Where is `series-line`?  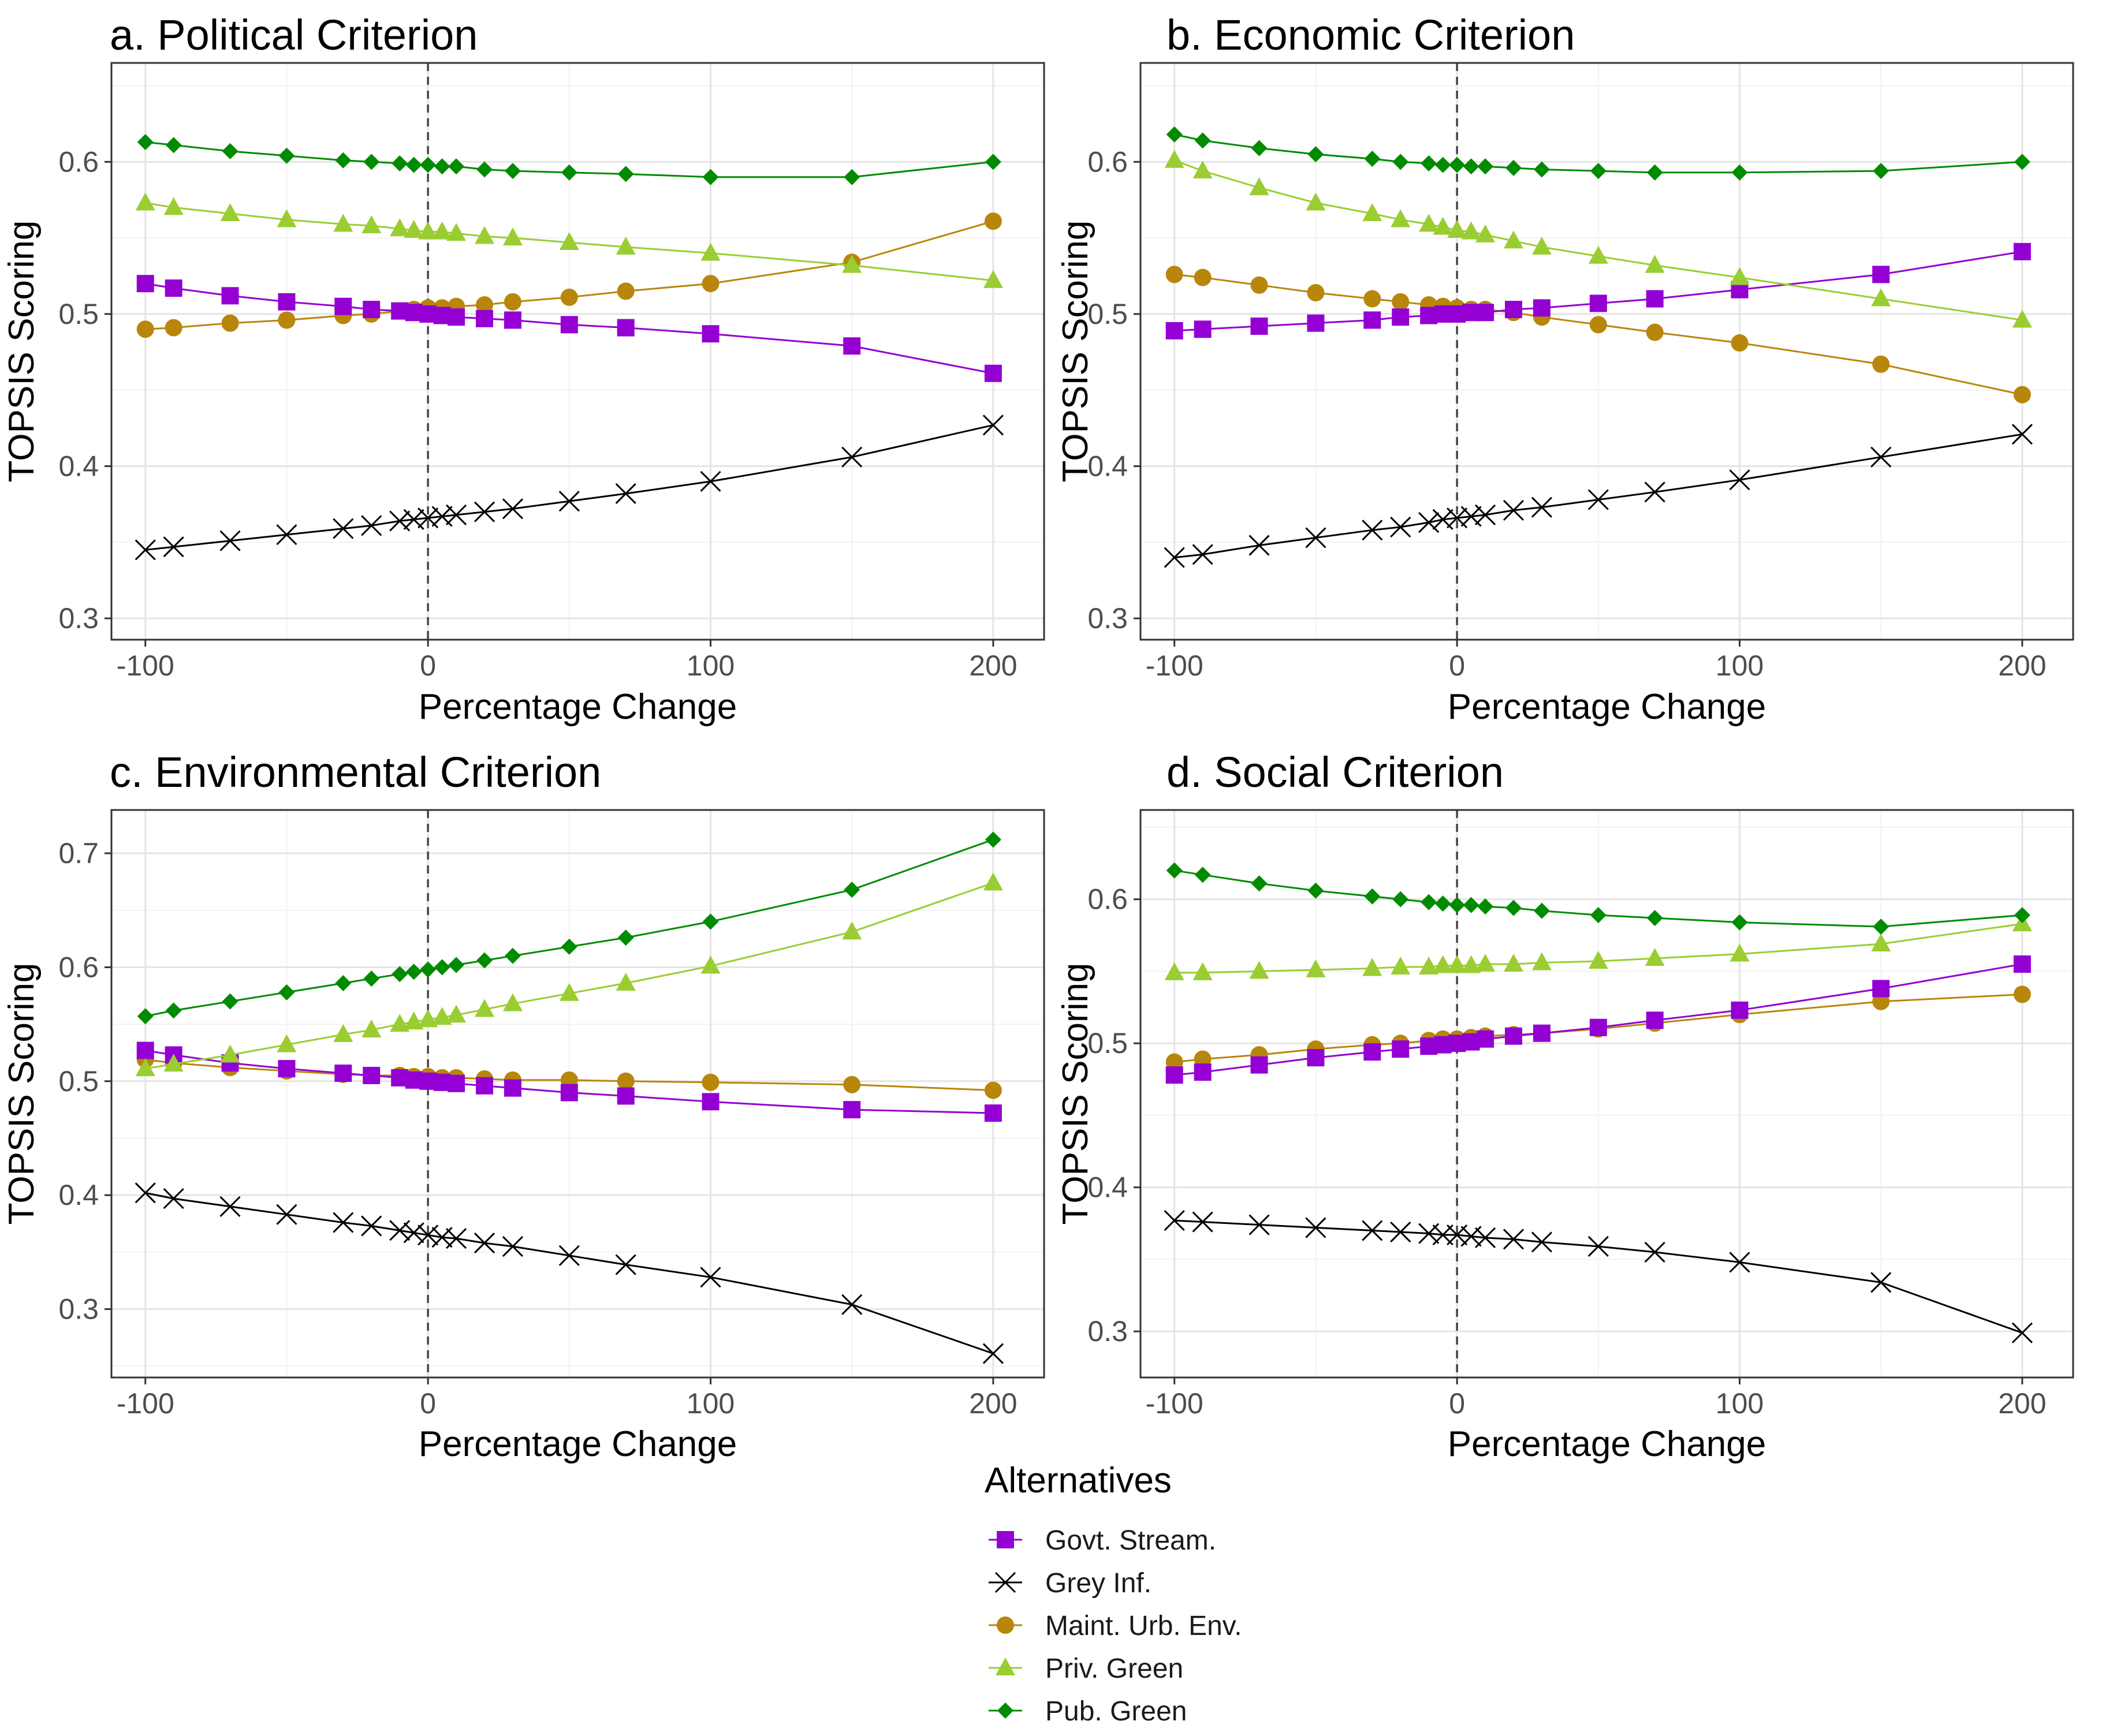
series-line is located at coordinates (569, 927).